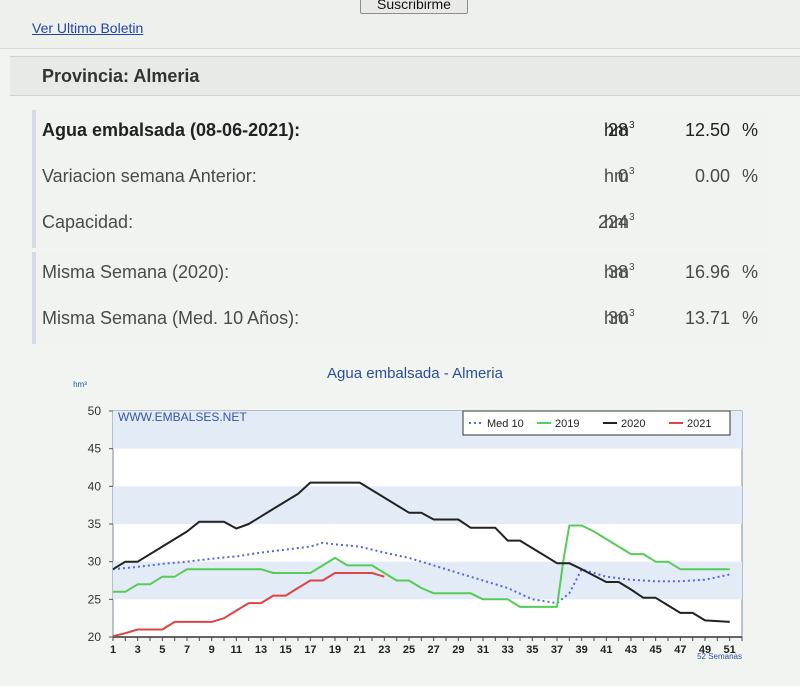  Describe the element at coordinates (458, 650) in the screenshot. I see `x-tick-label: 29` at that location.